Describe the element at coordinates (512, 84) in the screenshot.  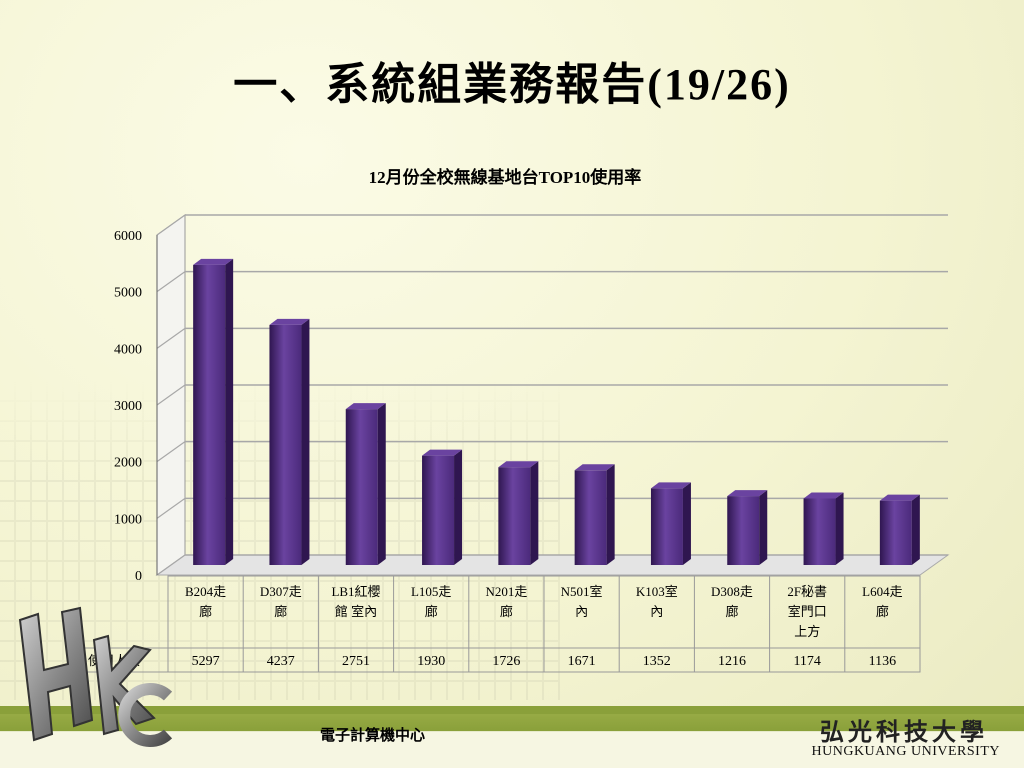
I see `slide-title: 一、系統組業務報告(19/26)` at that location.